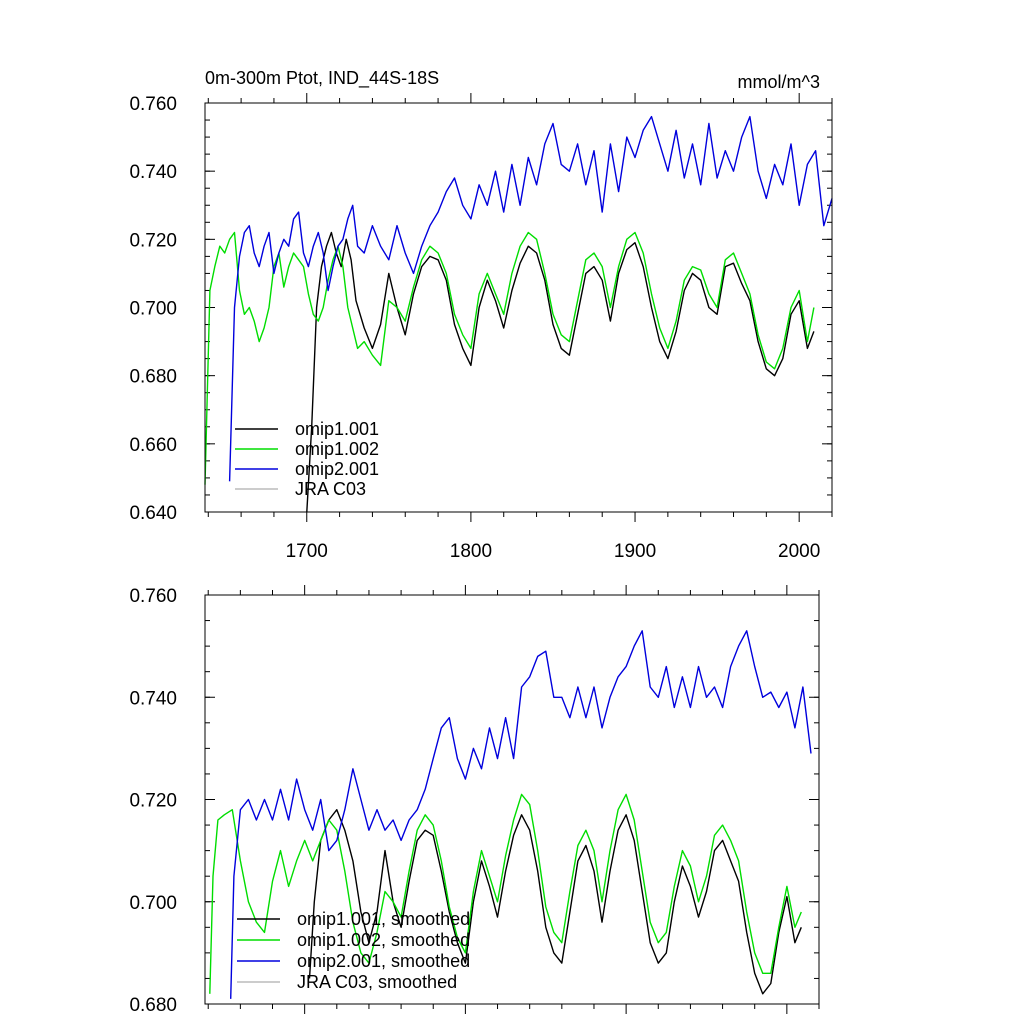 The height and width of the screenshot is (1024, 1024). I want to click on top-ytick-label: 0.740, so click(153, 172).